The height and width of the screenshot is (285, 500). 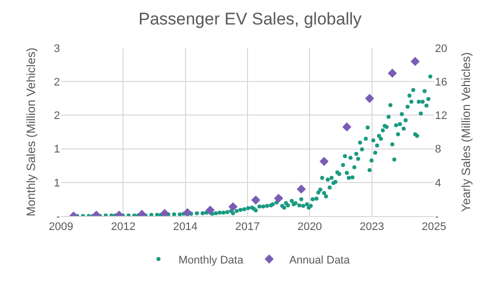 I want to click on y2-axis-title: Yearly Sales (Million Vehicles), so click(x=466, y=132).